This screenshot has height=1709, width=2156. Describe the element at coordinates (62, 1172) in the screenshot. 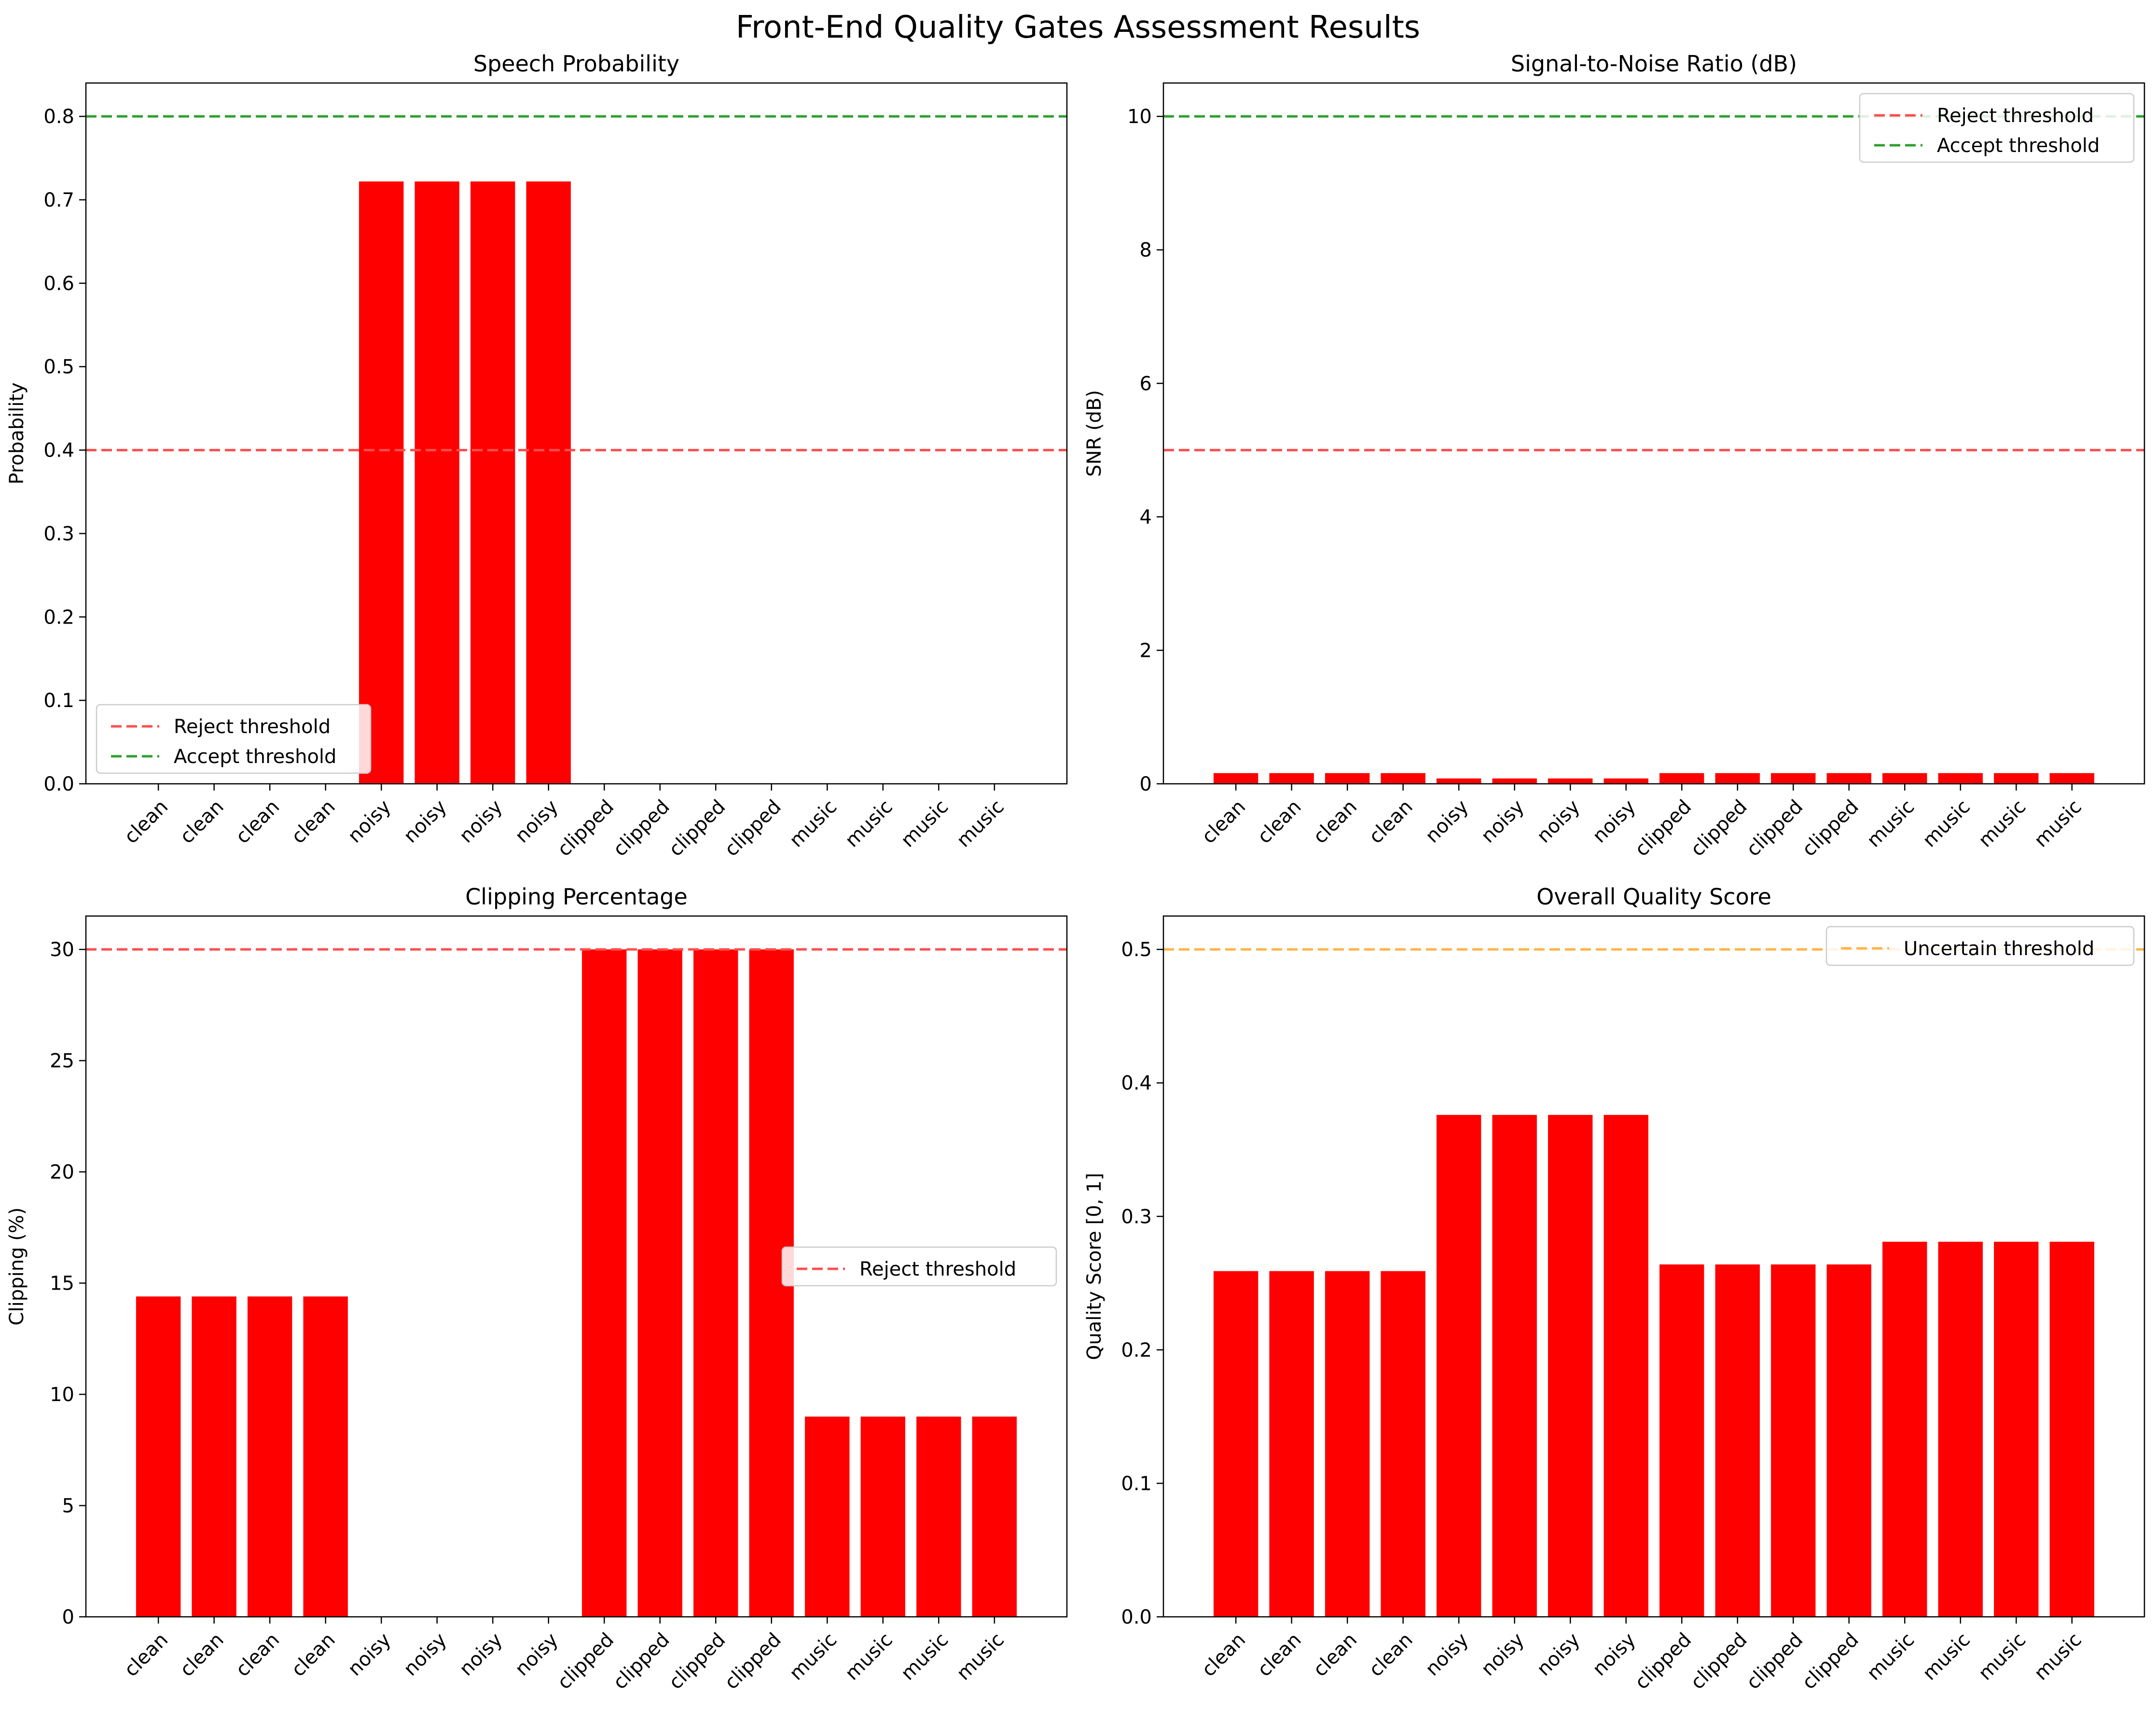

I see `y-tick-label: 20` at that location.